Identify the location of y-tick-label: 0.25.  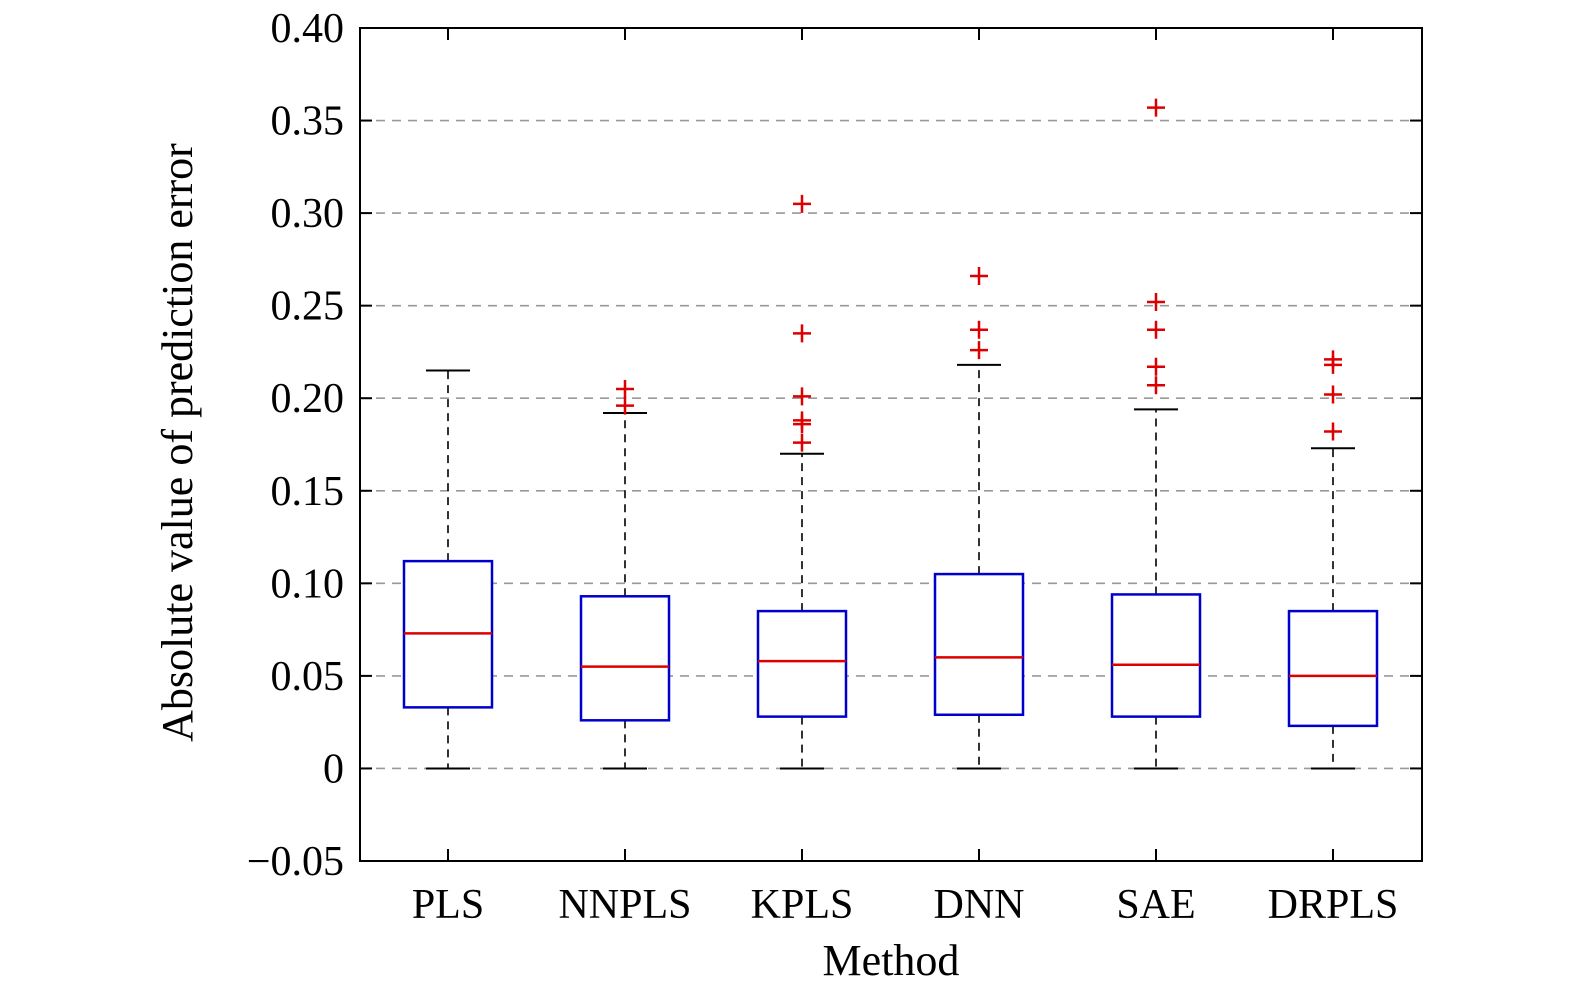
(308, 307).